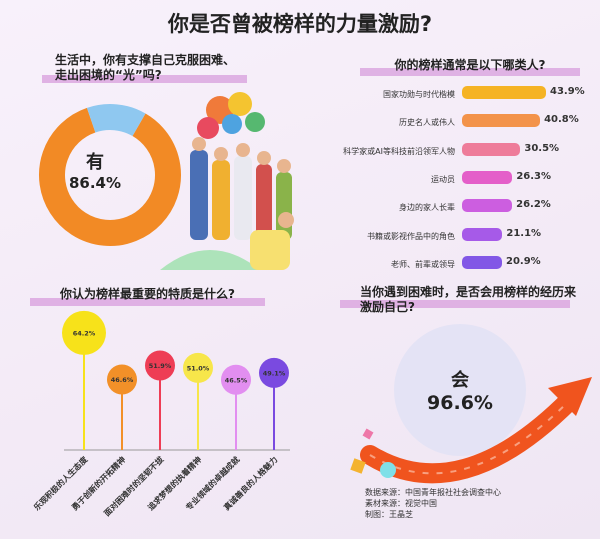  I want to click on bar-value-label: 20.9%, so click(523, 261).